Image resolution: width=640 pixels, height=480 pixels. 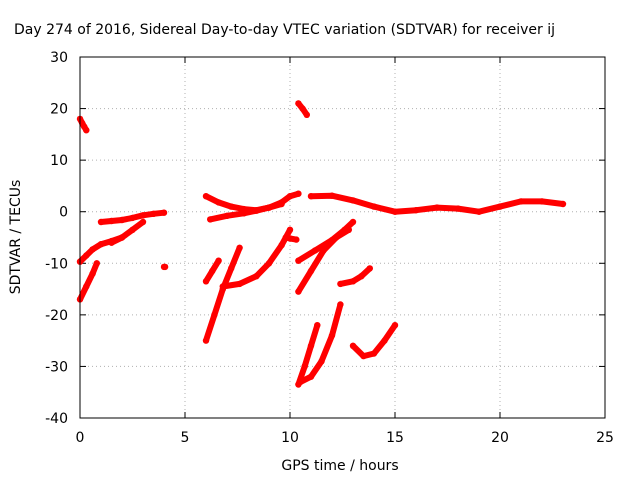 What do you see at coordinates (59, 110) in the screenshot?
I see `y-tick-label: 20` at bounding box center [59, 110].